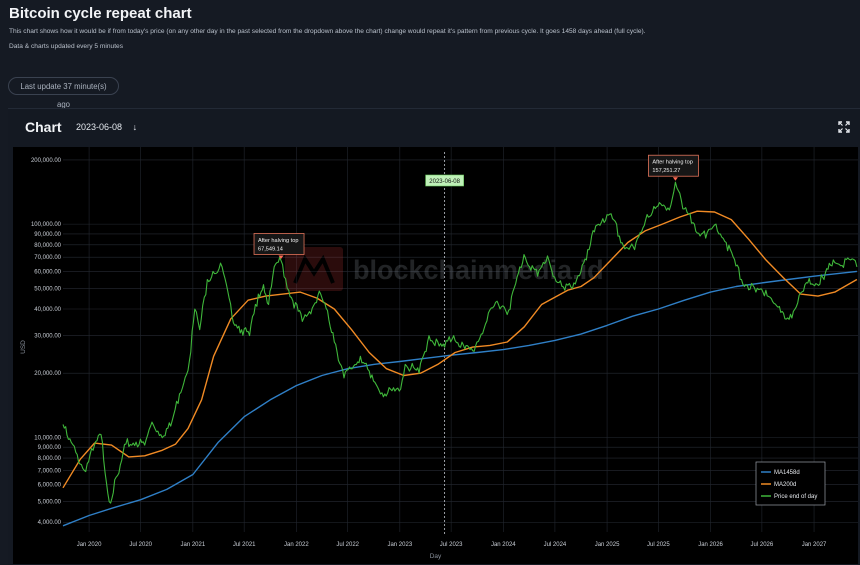 The height and width of the screenshot is (565, 860). Describe the element at coordinates (46, 225) in the screenshot. I see `y-tick-label: 100,000.00` at that location.